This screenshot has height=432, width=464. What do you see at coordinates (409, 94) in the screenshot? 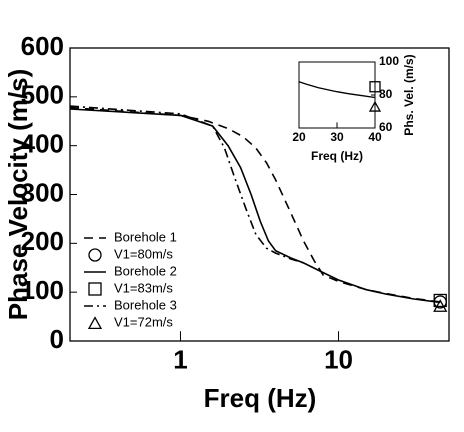
I see `y-axis-label: Phs. Vel. (m/s)` at bounding box center [409, 94].